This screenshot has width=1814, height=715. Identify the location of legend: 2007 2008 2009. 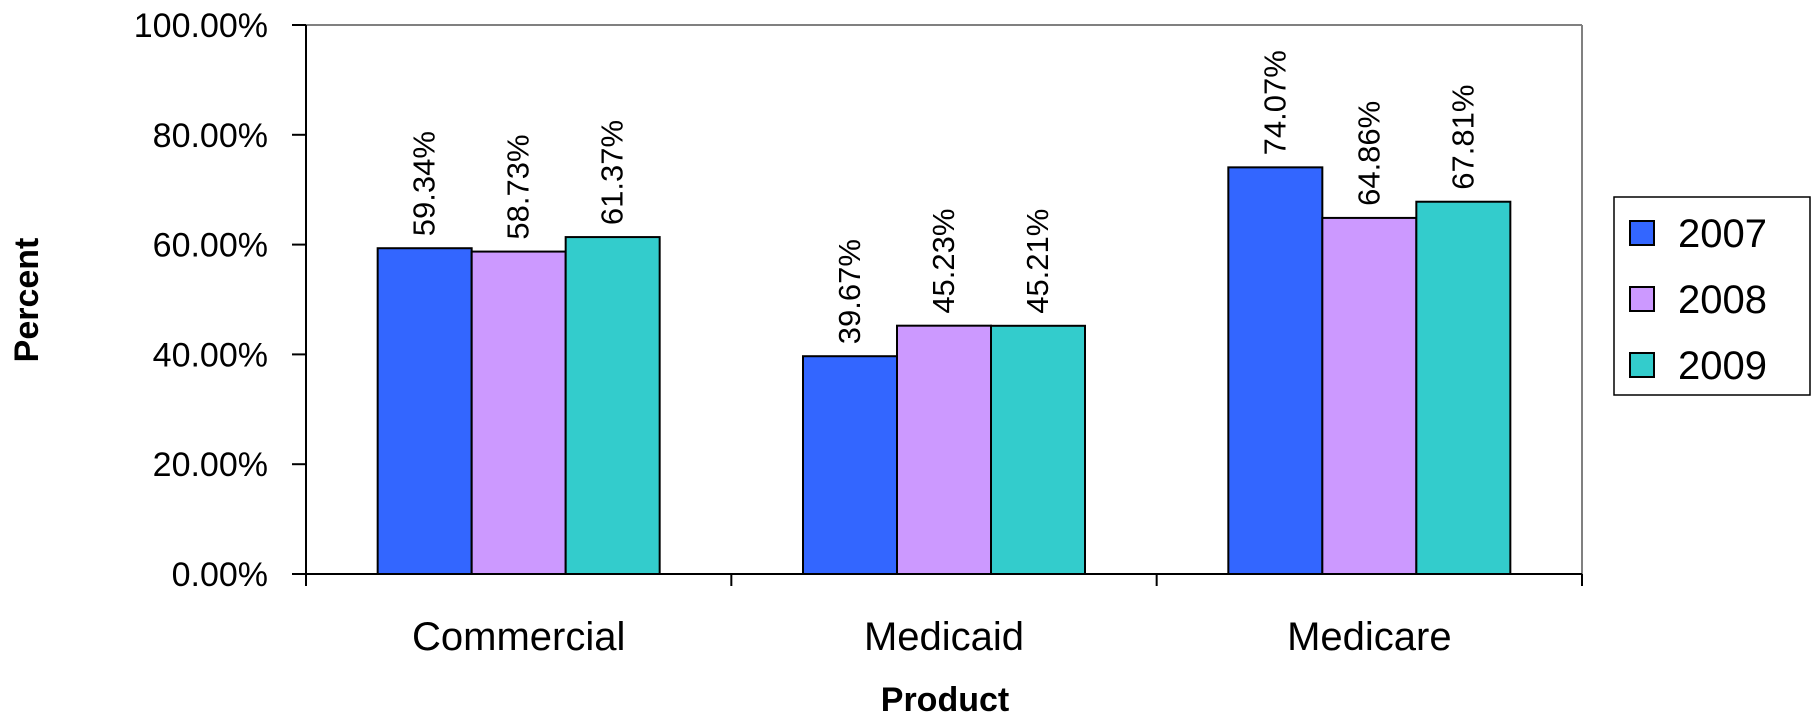
(1712, 296).